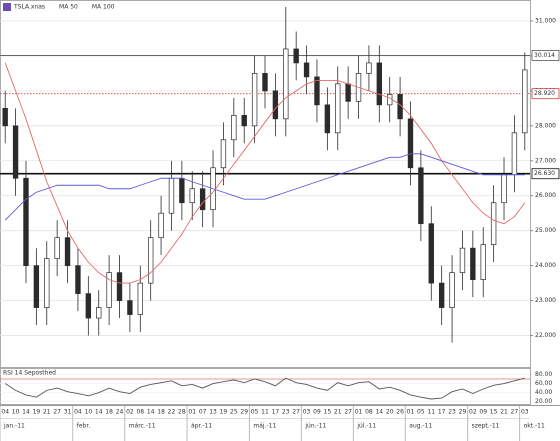 The image size is (560, 441). What do you see at coordinates (545, 20) in the screenshot?
I see `y-tick-label: 31.000` at bounding box center [545, 20].